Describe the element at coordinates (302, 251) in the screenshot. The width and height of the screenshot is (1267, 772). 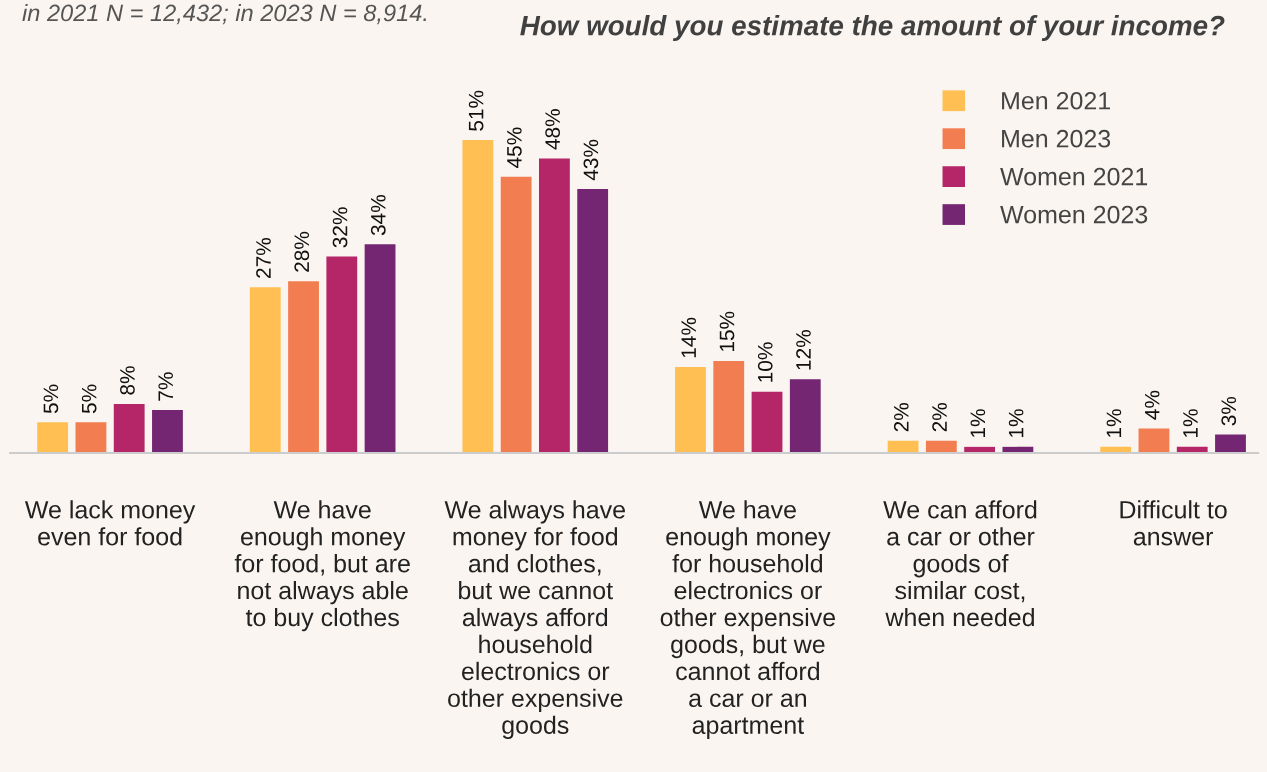
I see `data-label: 28%` at that location.